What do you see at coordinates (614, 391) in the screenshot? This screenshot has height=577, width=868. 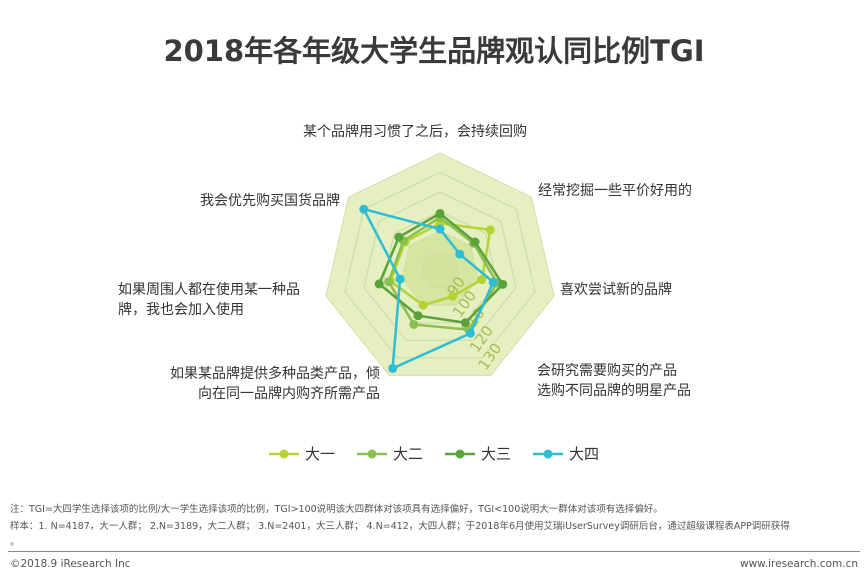 I see `axis-label-line: 选购不同品牌的明星产品` at bounding box center [614, 391].